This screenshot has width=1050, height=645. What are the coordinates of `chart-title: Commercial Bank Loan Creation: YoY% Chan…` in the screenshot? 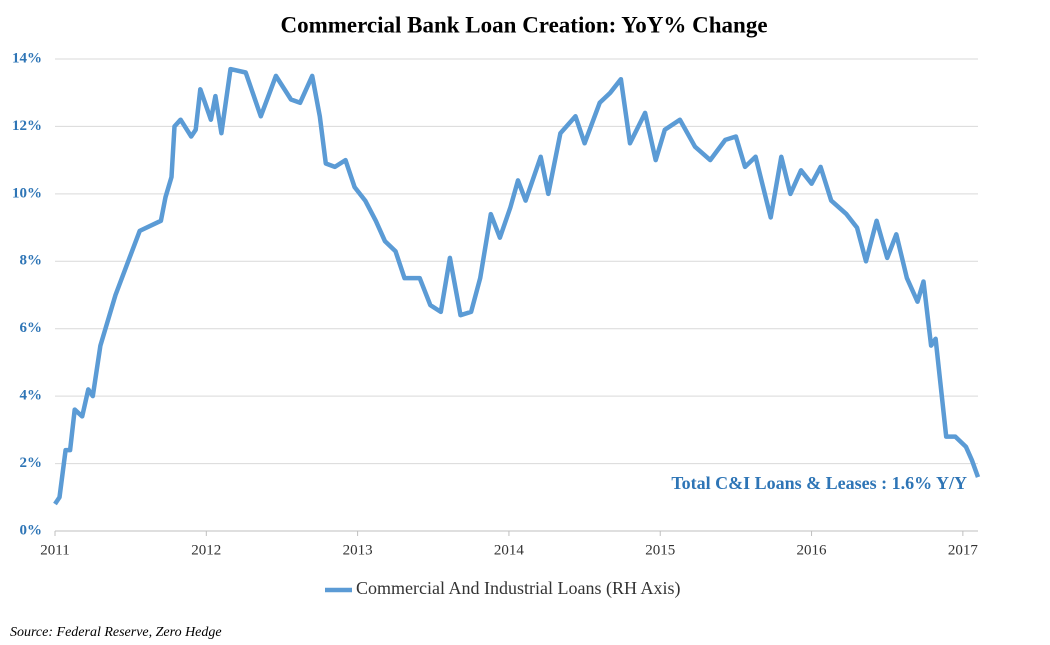 It's located at (523, 24).